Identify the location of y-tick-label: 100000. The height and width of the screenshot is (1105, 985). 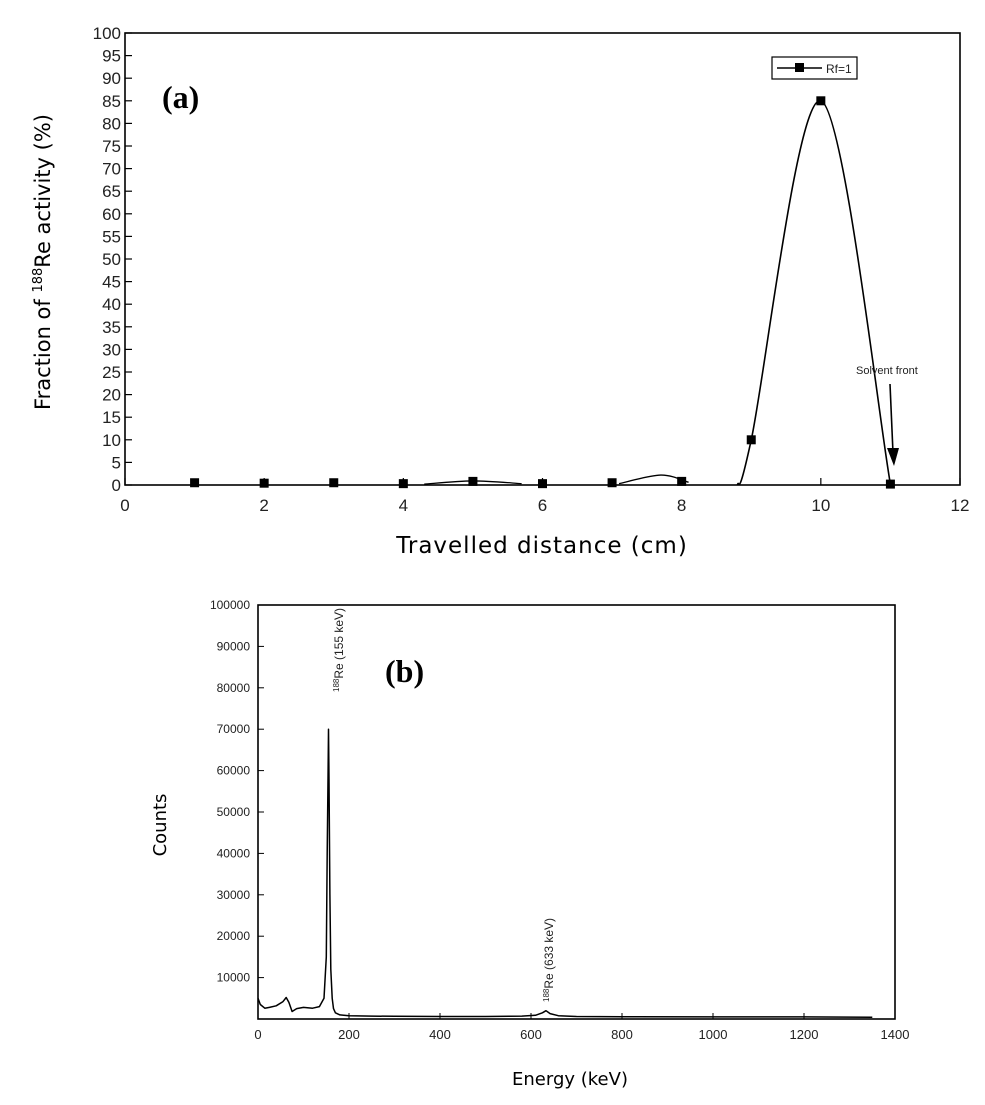
(230, 605).